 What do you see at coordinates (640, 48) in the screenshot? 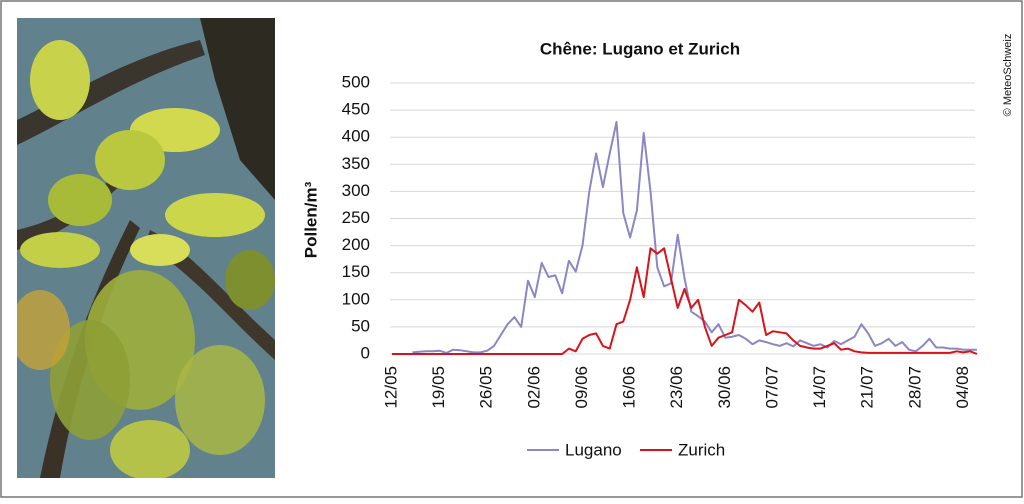
I see `chart-title: Chêne: Lugano et Zurich` at bounding box center [640, 48].